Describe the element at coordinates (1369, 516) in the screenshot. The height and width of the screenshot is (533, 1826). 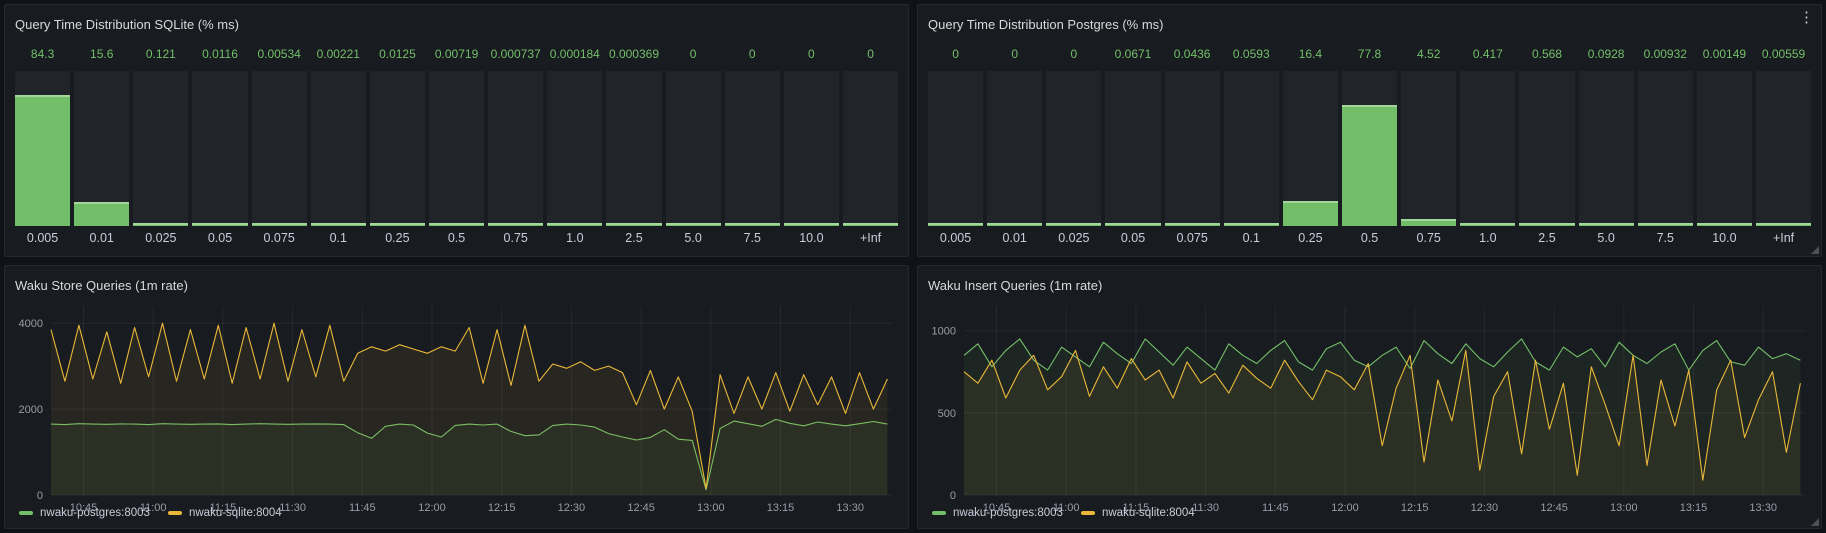
I see `legend: nwaku-postgres:8003 nwaku-sqlite:8004` at that location.